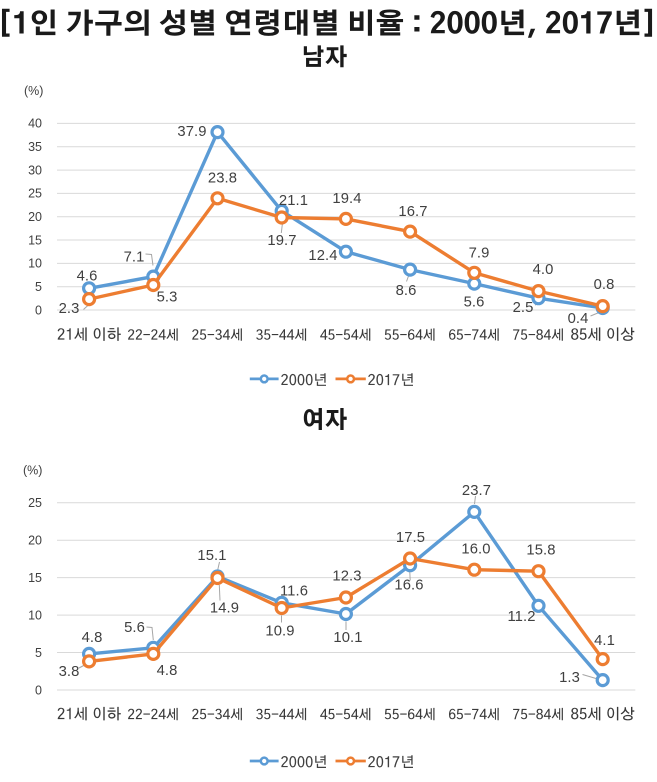 The image size is (657, 782). What do you see at coordinates (69, 672) in the screenshot?
I see `svg-text: 3.8` at bounding box center [69, 672].